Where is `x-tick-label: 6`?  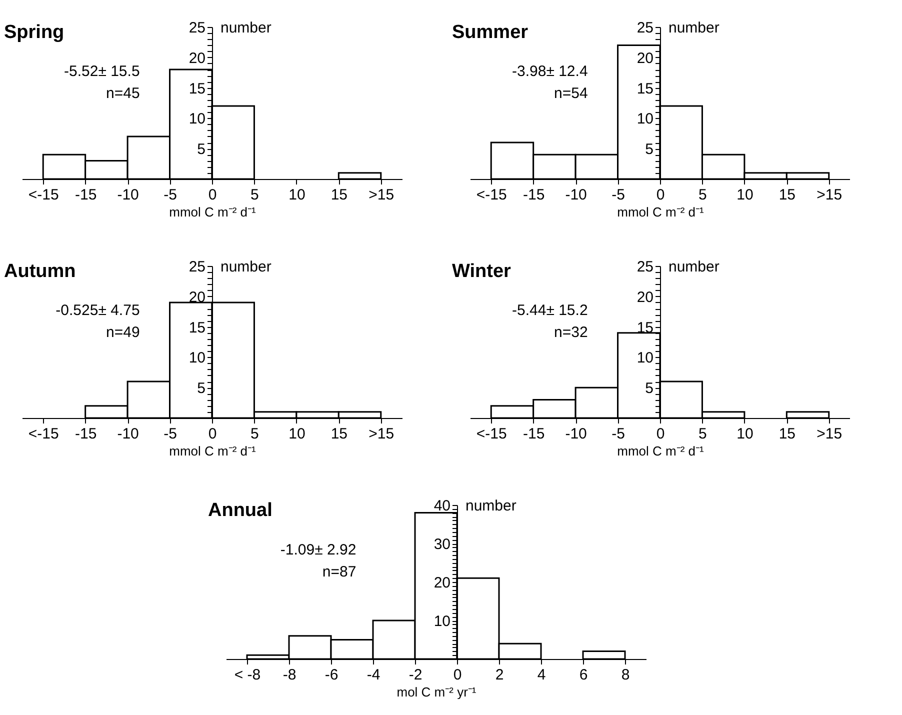
x-tick-label: 6 is located at coordinates (583, 675).